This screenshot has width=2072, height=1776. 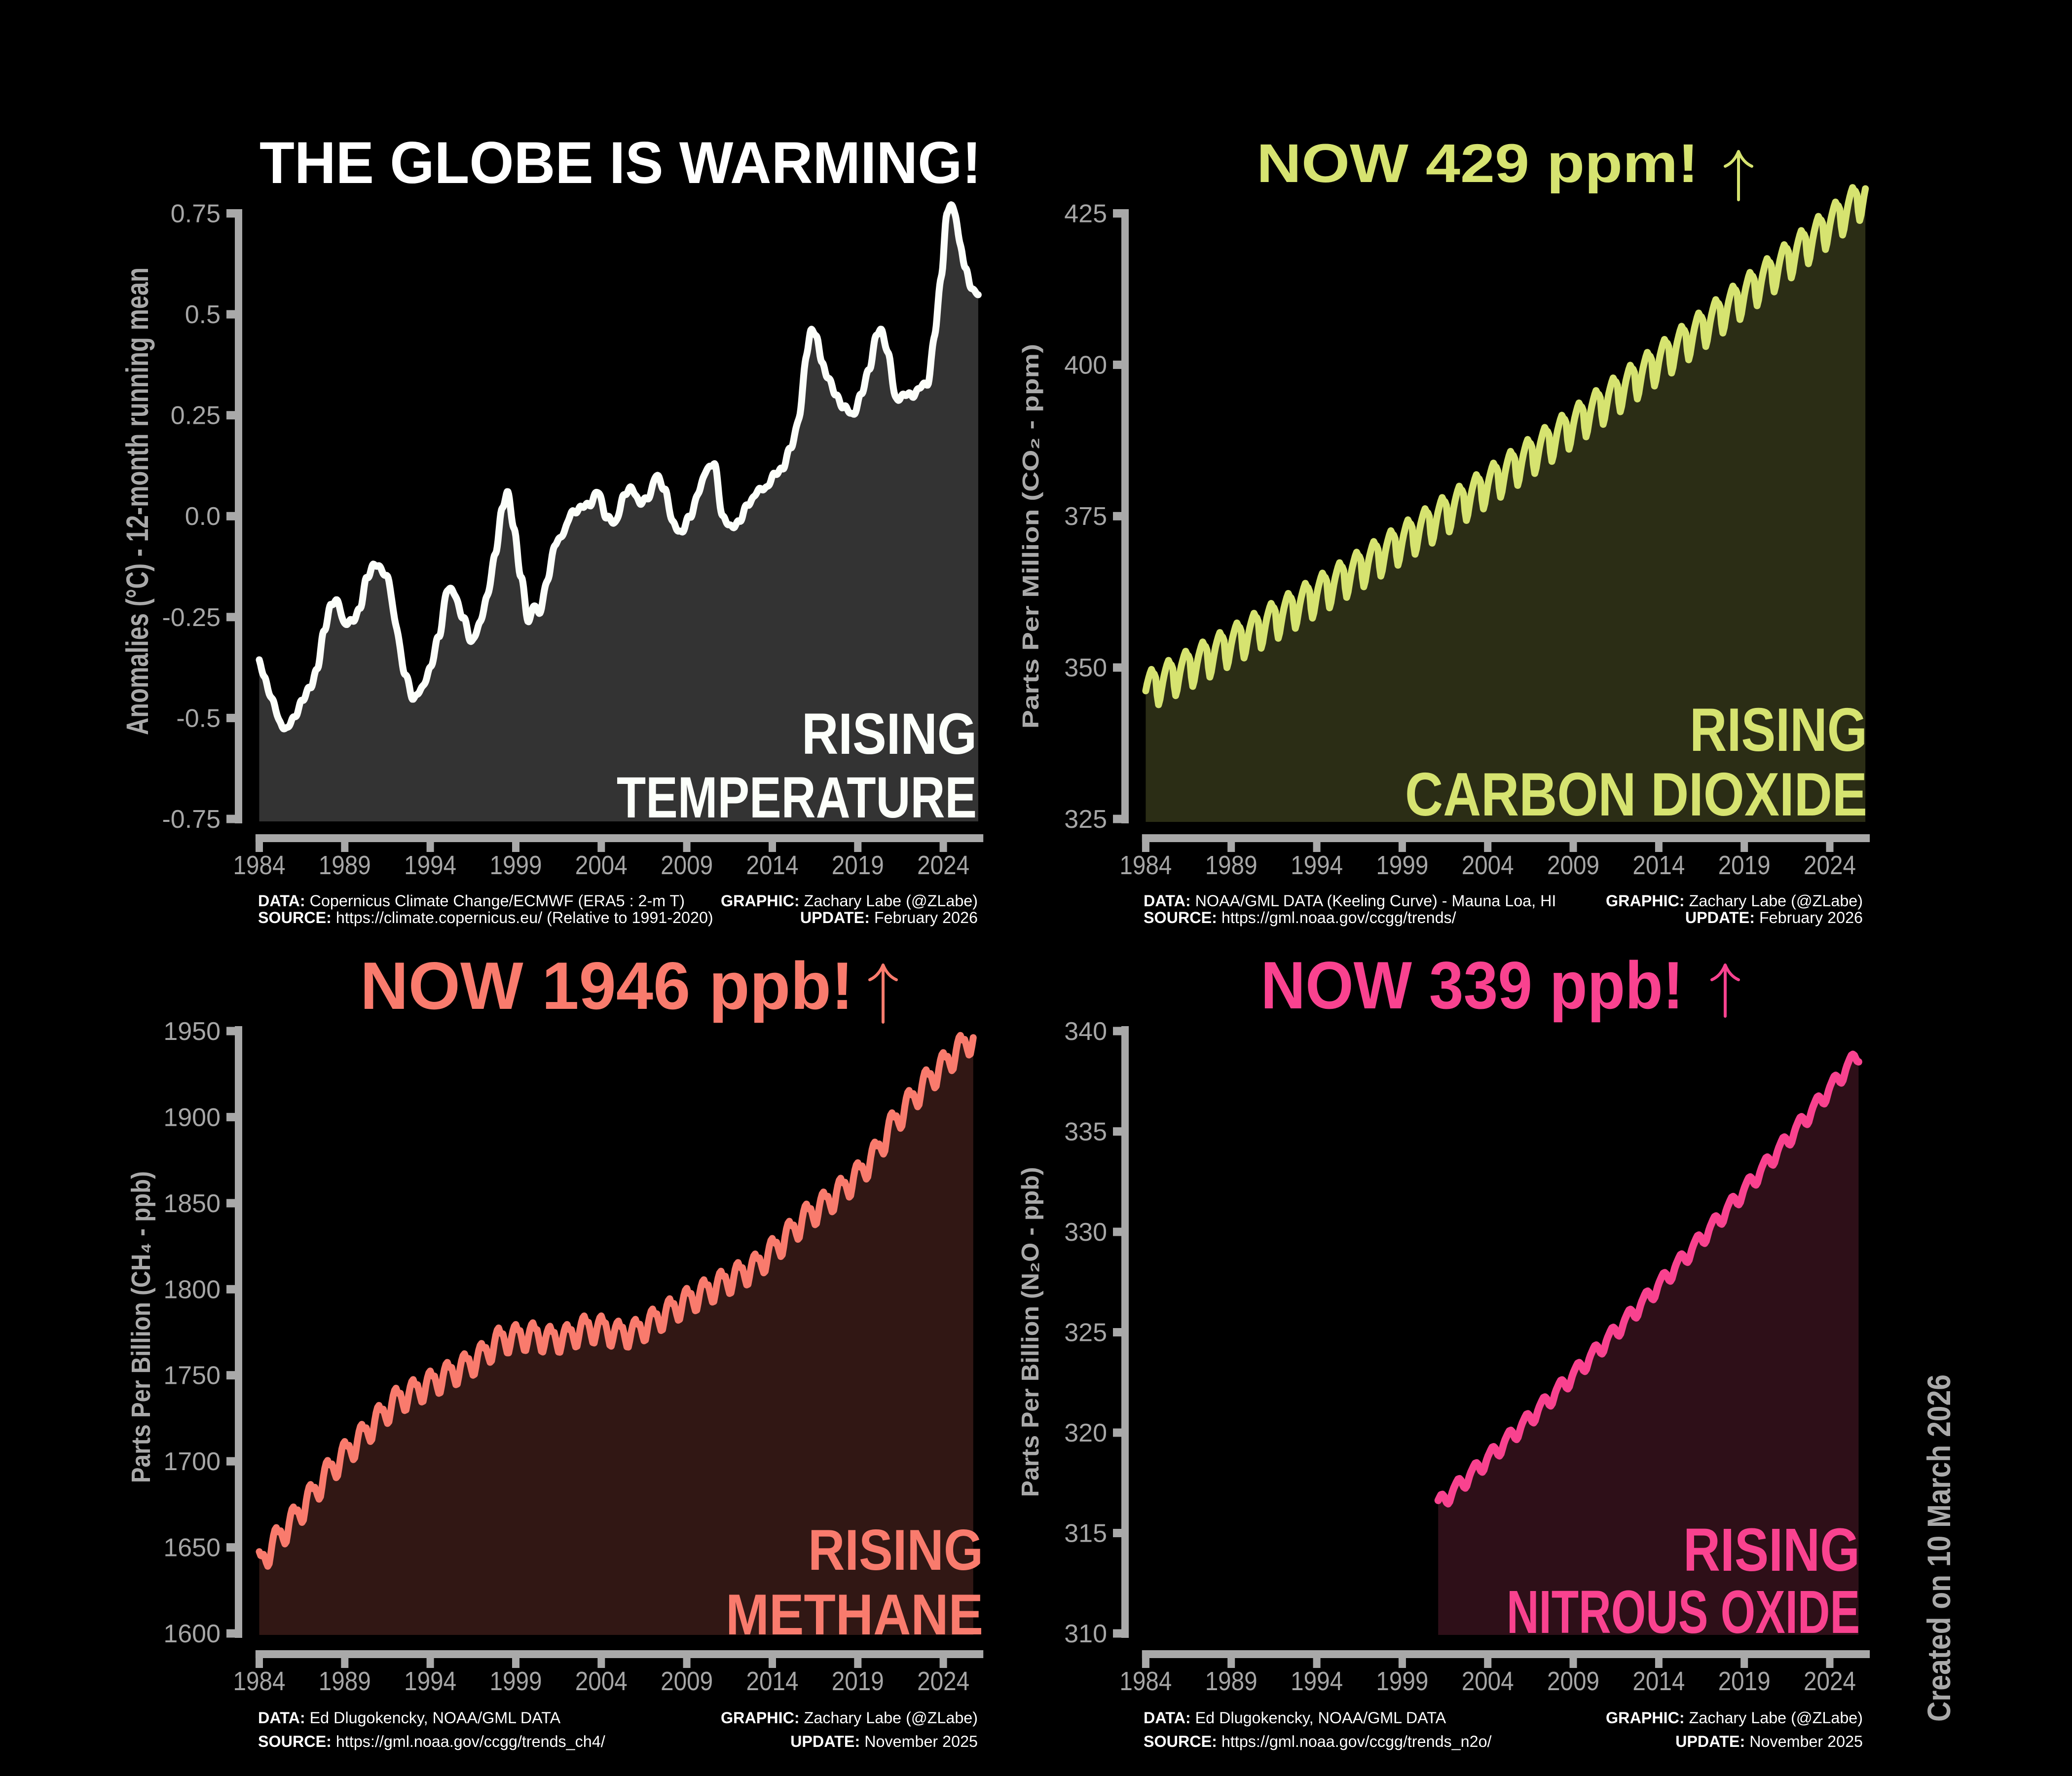 What do you see at coordinates (192, 1376) in the screenshot?
I see `svg-text: 1750` at bounding box center [192, 1376].